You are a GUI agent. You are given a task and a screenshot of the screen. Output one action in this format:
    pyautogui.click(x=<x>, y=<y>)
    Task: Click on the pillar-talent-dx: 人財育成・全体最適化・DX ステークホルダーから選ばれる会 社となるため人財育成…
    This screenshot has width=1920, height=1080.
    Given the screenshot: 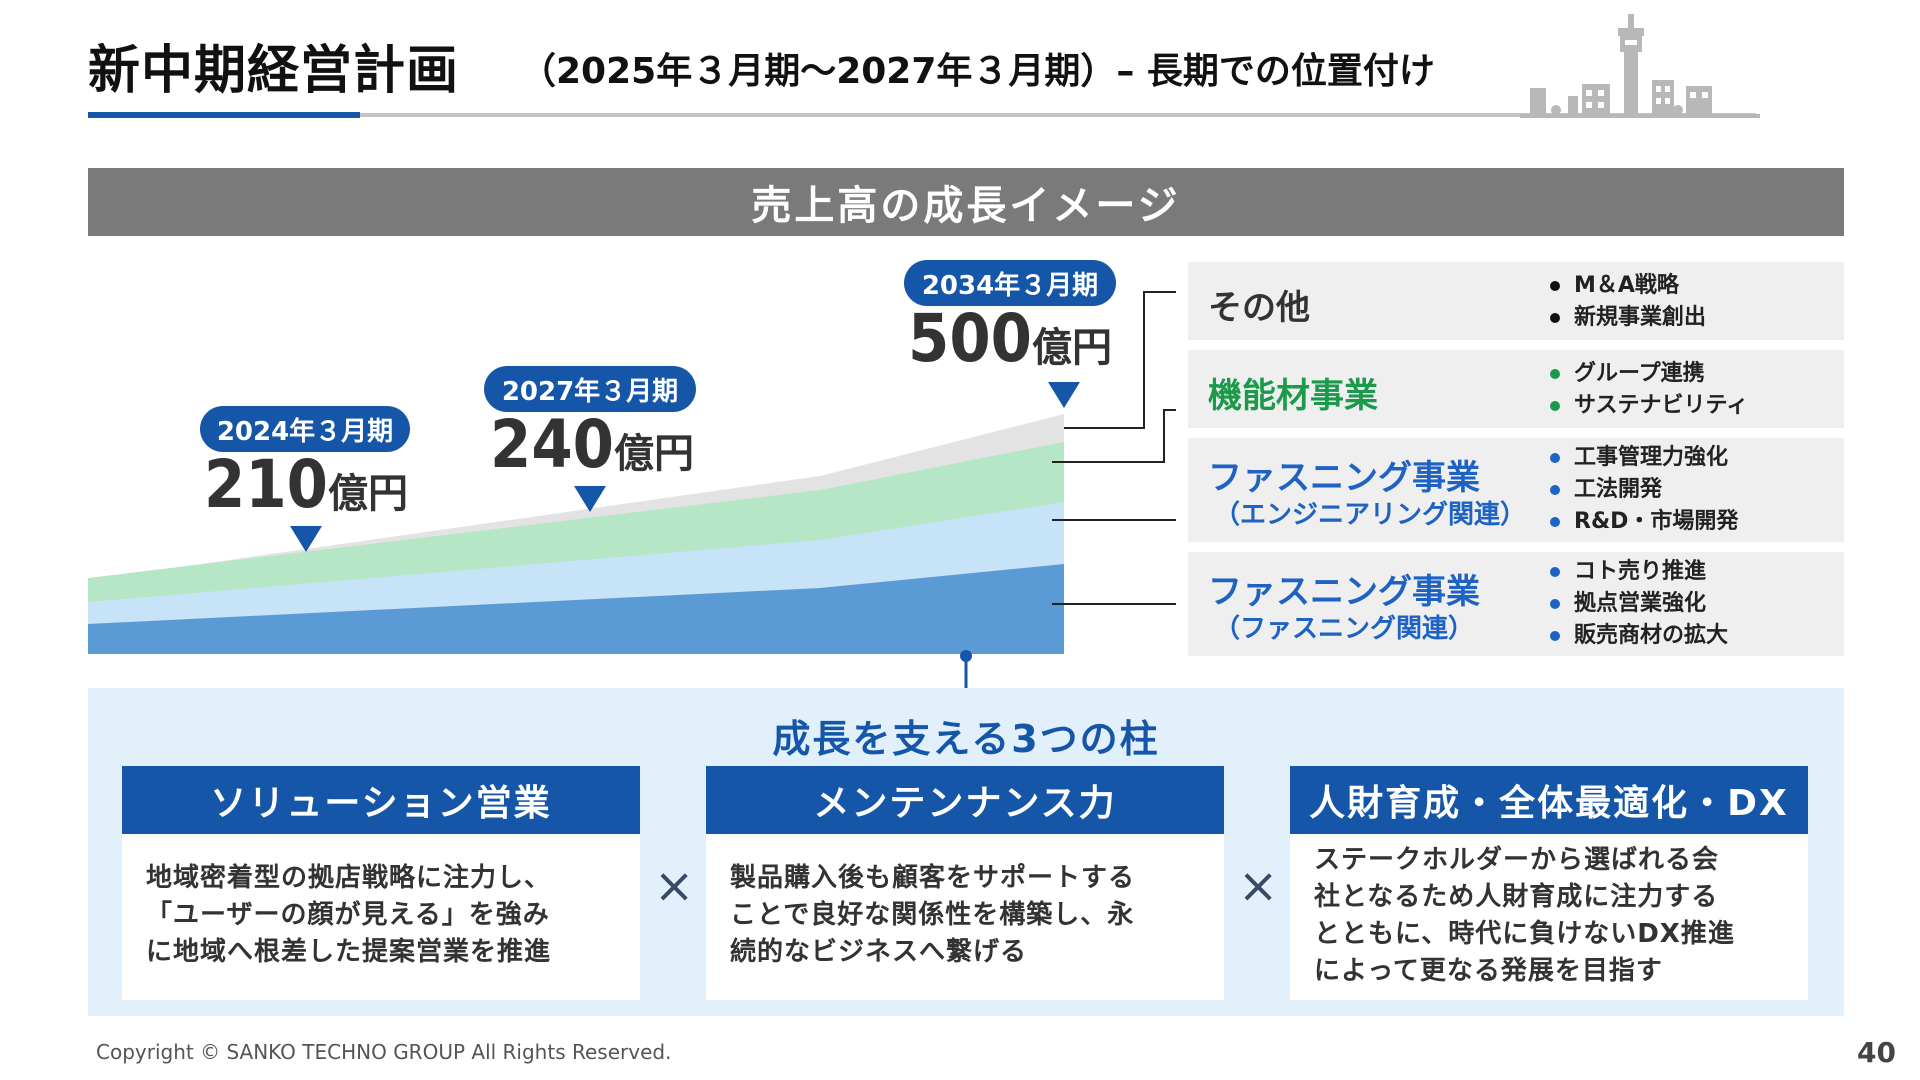 What is the action you would take?
    pyautogui.click(x=1549, y=883)
    